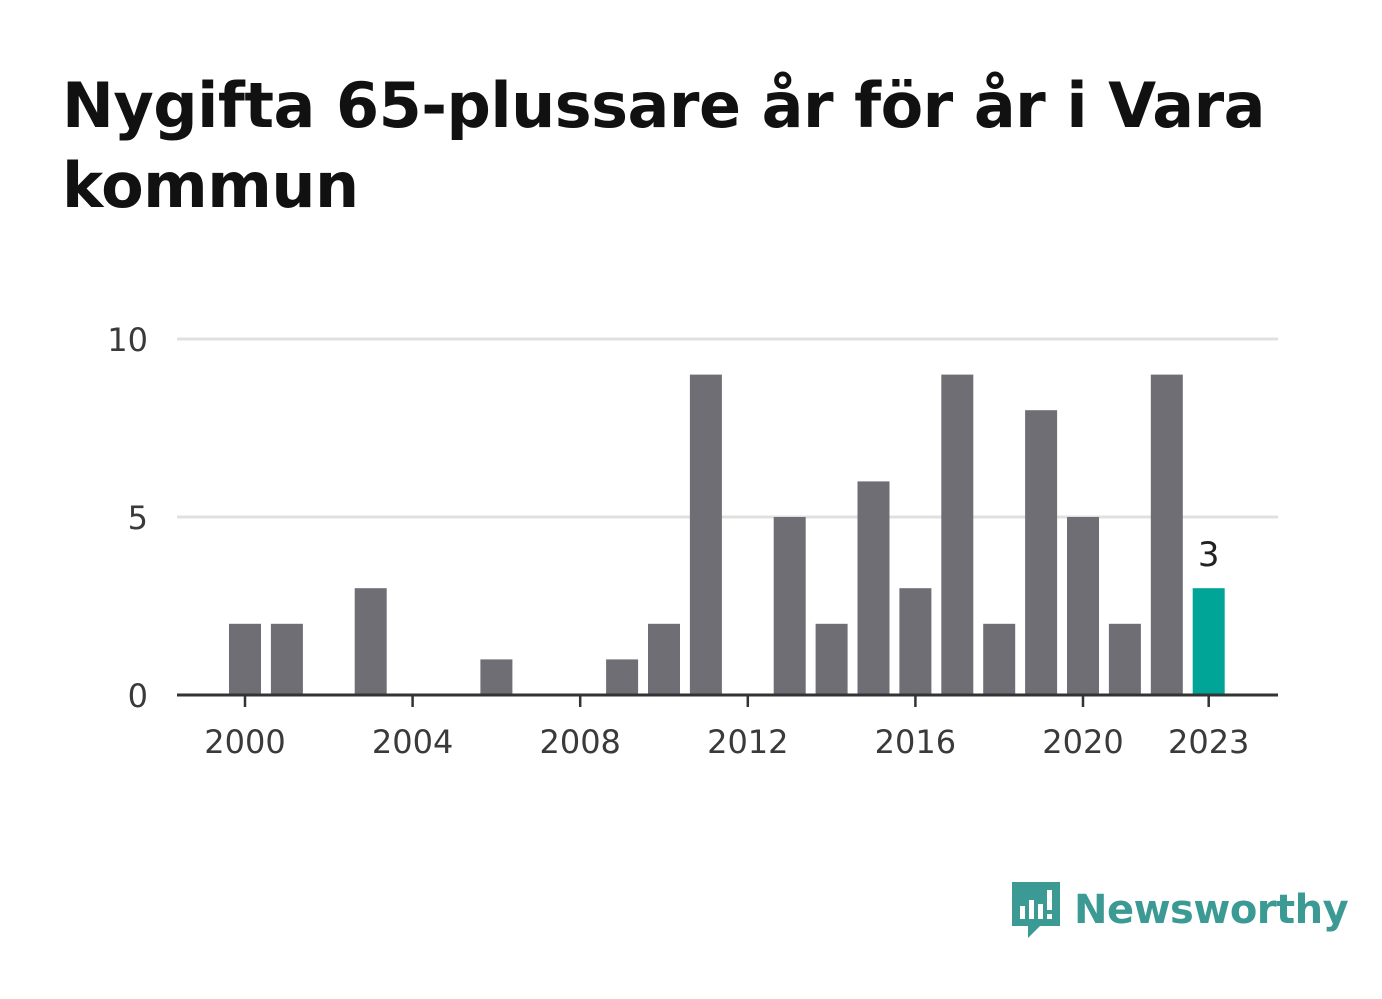  What do you see at coordinates (496, 677) in the screenshot?
I see `bar-2006` at bounding box center [496, 677].